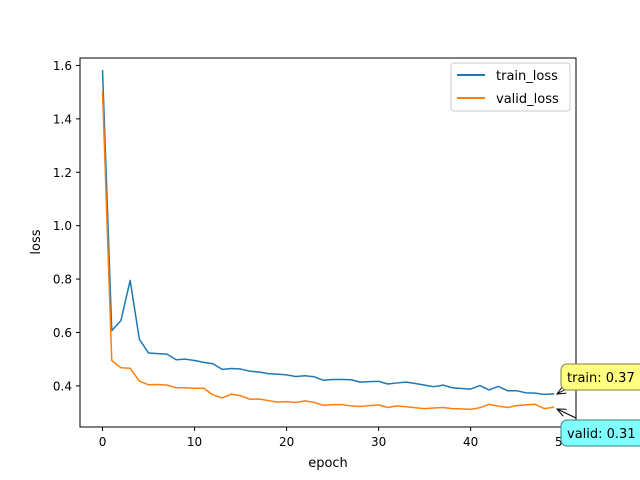 This screenshot has width=640, height=480. What do you see at coordinates (36, 241) in the screenshot?
I see `y-axis-label: loss` at bounding box center [36, 241].